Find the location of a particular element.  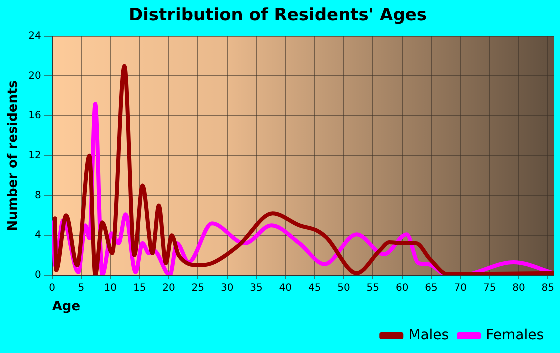

x-tick-label: 25 is located at coordinates (198, 288).